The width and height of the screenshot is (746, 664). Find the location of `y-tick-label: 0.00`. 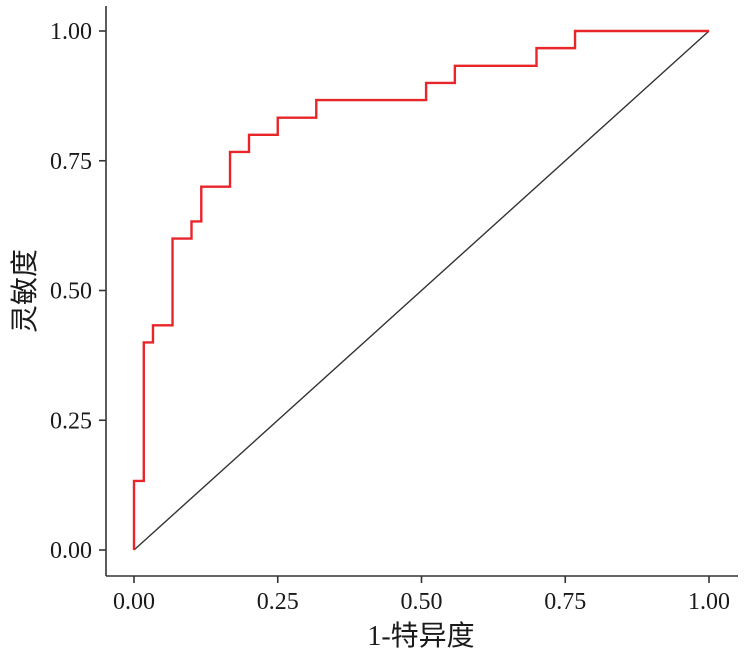

y-tick-label: 0.00 is located at coordinates (71, 551).